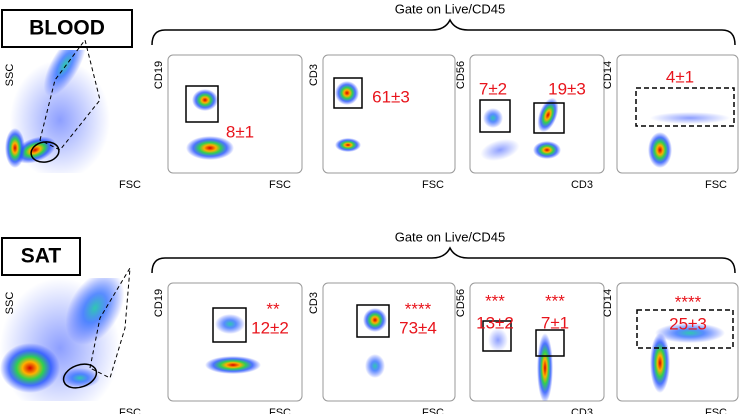  I want to click on annotation: 13±2, so click(495, 322).